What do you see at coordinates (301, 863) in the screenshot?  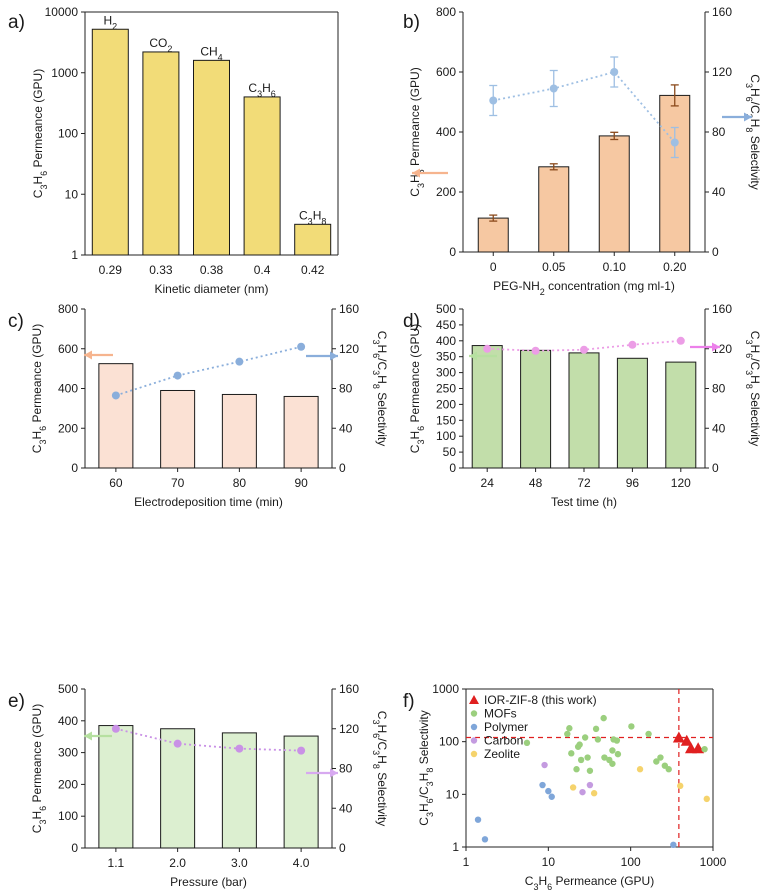 I see `x-tick-label: 4.0` at bounding box center [301, 863].